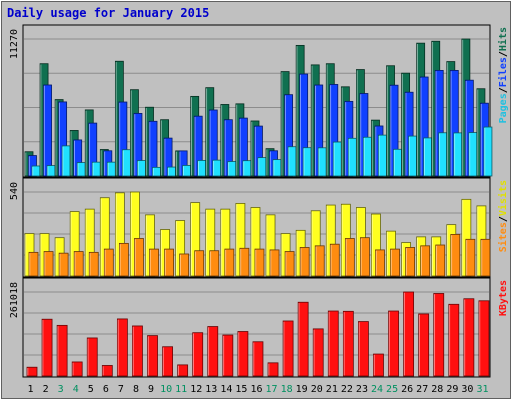 The image size is (512, 400). What do you see at coordinates (467, 389) in the screenshot?
I see `day-label: 30` at bounding box center [467, 389].